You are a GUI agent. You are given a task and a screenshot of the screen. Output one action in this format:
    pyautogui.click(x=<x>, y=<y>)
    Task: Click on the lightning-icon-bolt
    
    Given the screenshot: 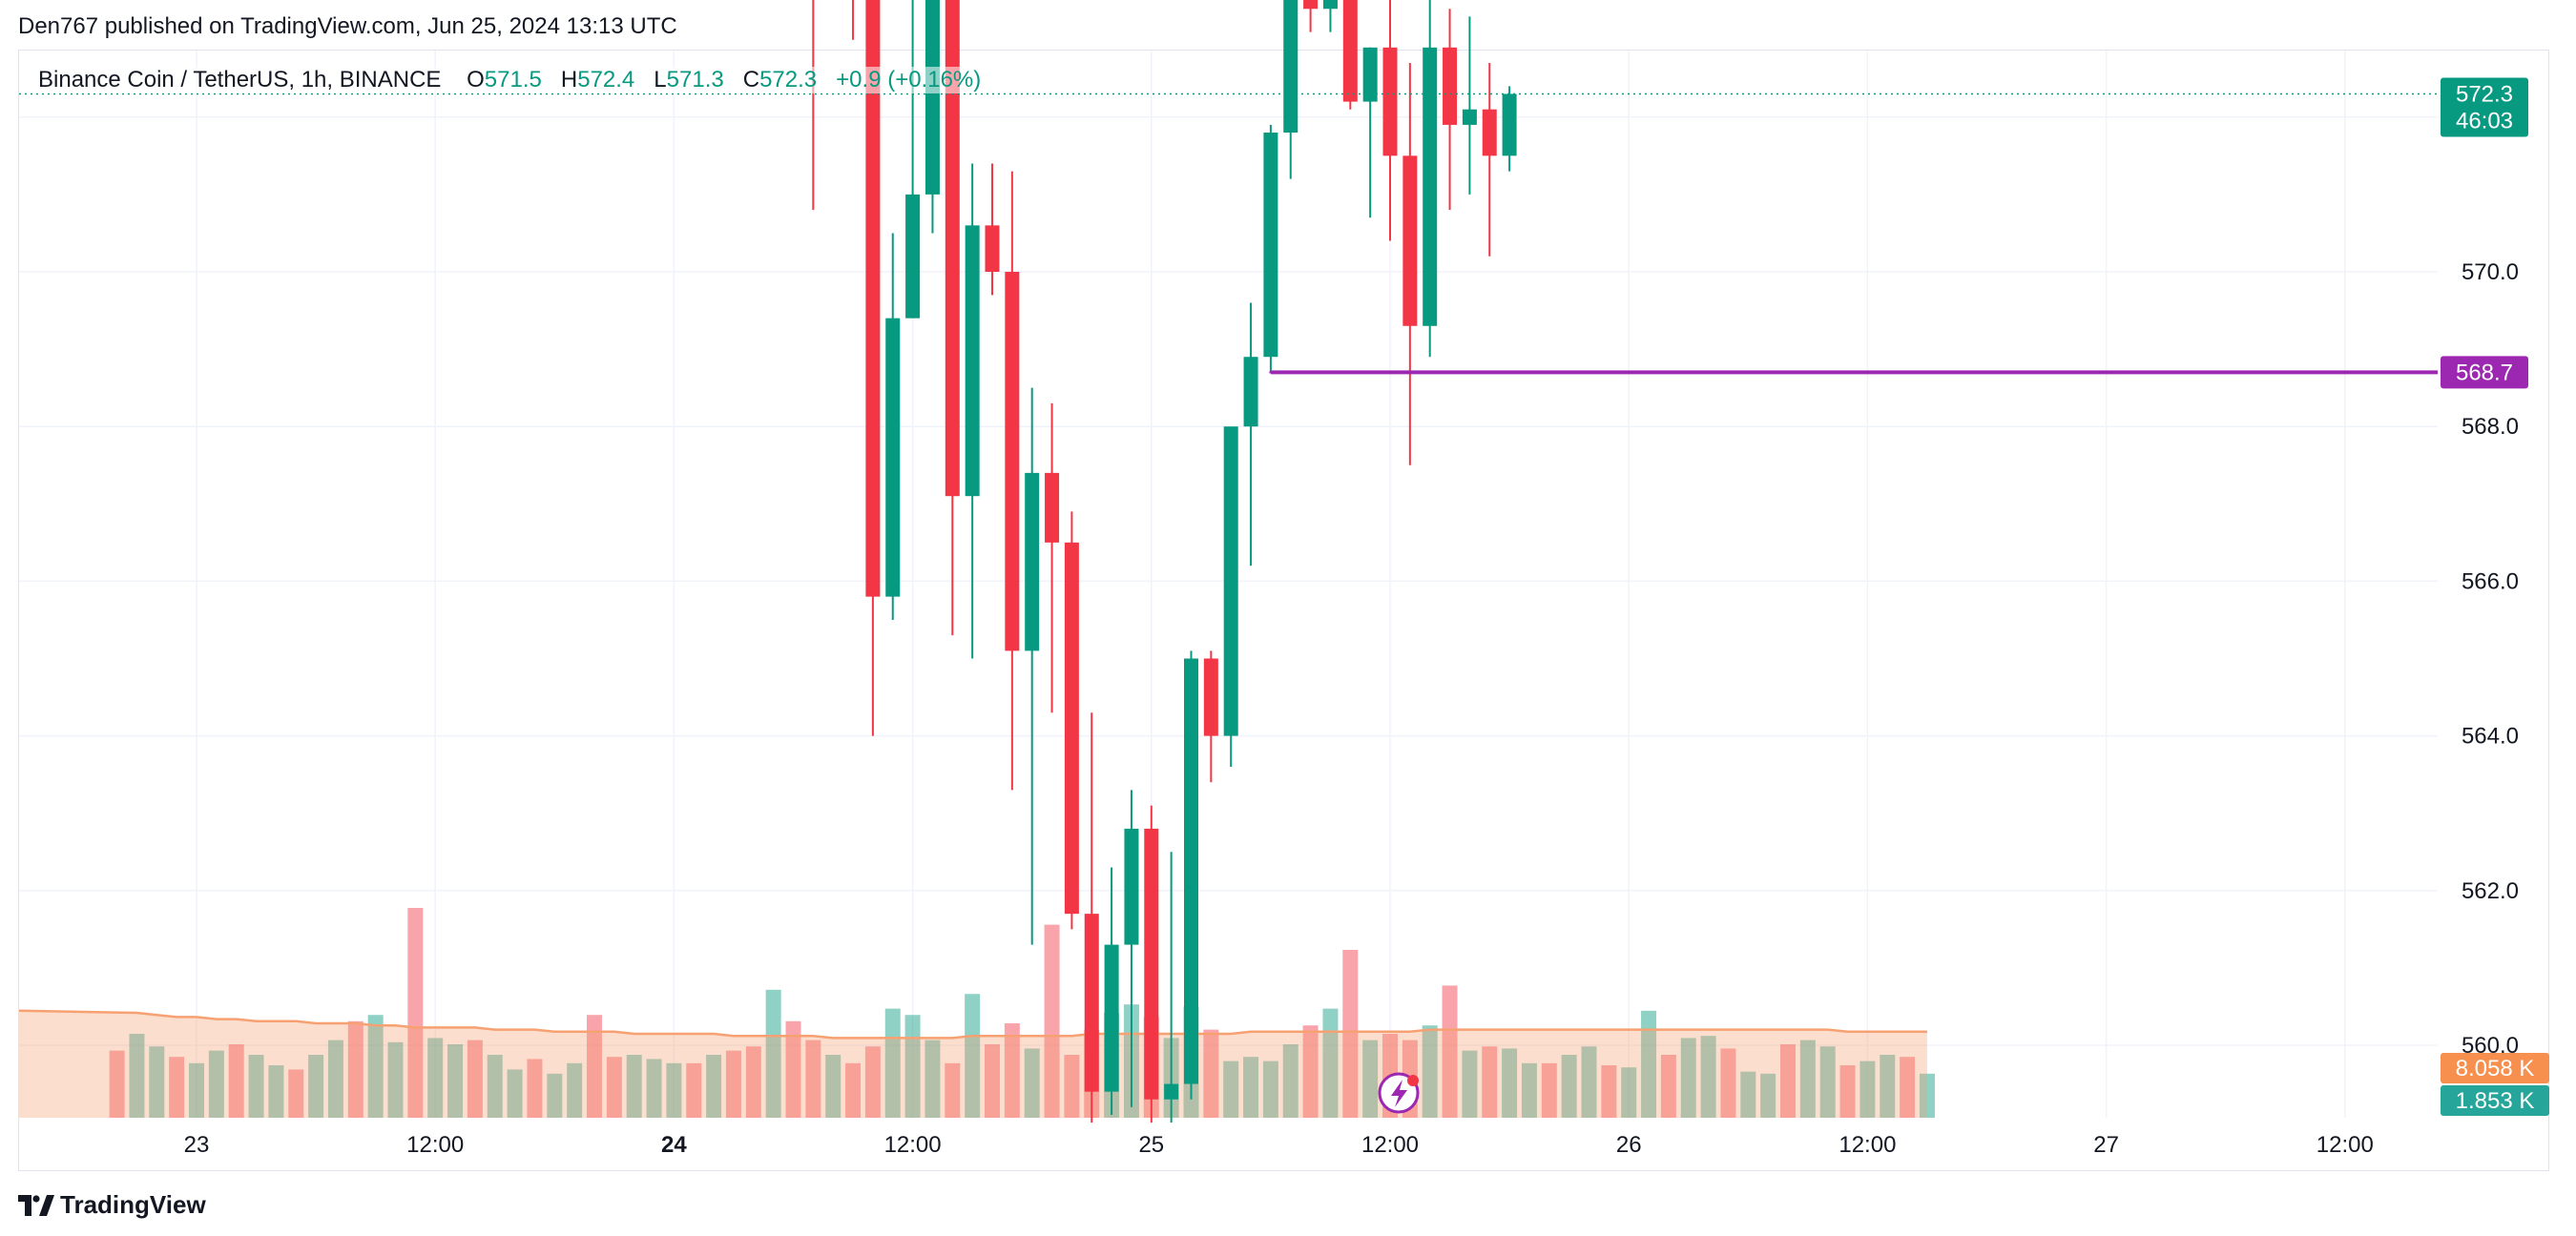 What is the action you would take?
    pyautogui.click(x=1399, y=1093)
    